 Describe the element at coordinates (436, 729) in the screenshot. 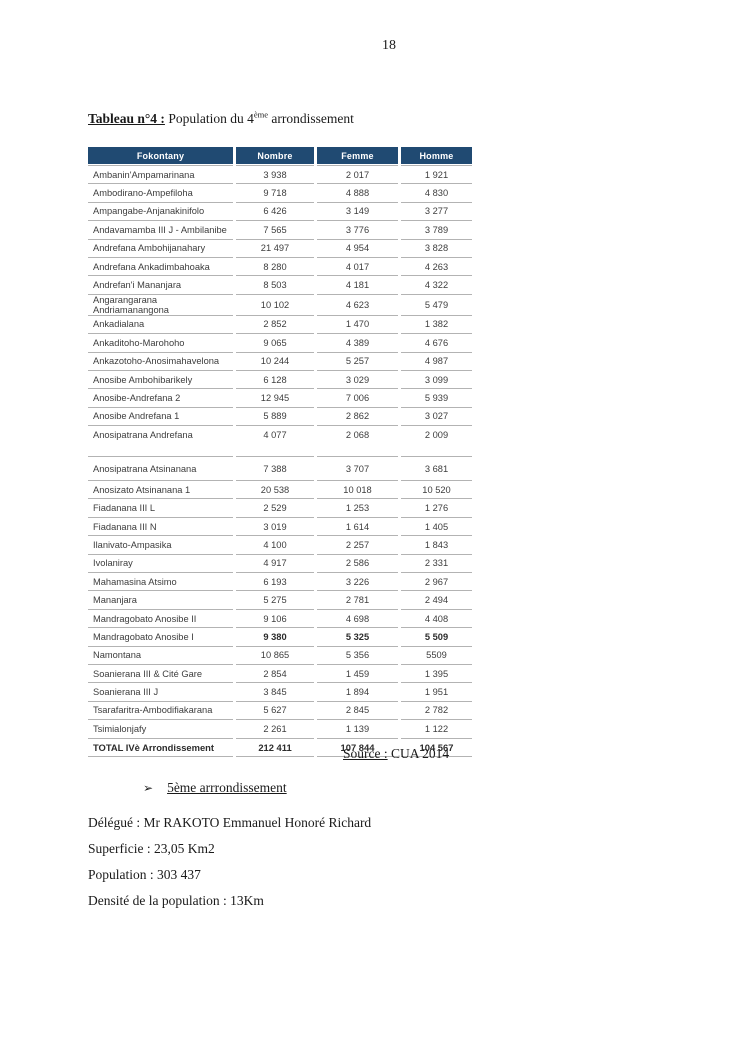

I see `homme-cell: 1 122` at that location.